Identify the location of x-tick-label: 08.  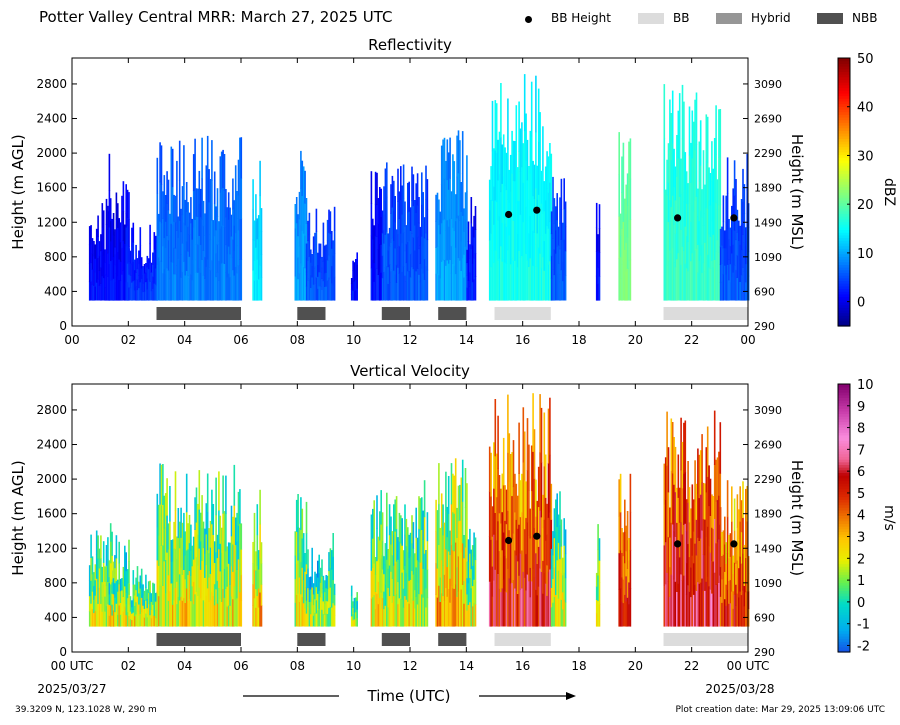
(297, 666).